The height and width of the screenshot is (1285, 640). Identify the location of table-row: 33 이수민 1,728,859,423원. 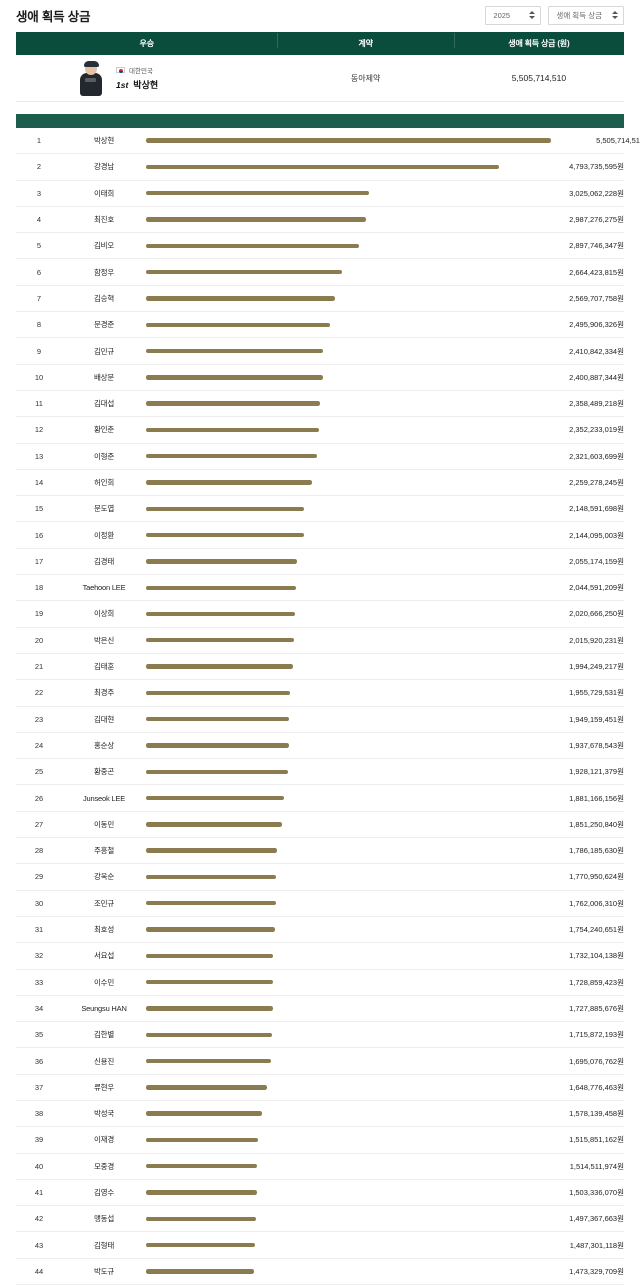
(320, 983).